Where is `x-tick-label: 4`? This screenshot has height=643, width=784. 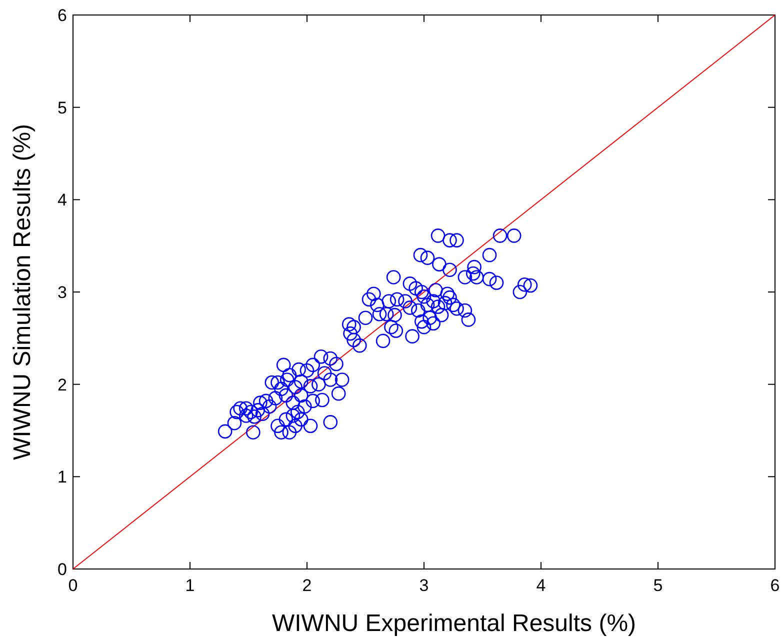
x-tick-label: 4 is located at coordinates (541, 585).